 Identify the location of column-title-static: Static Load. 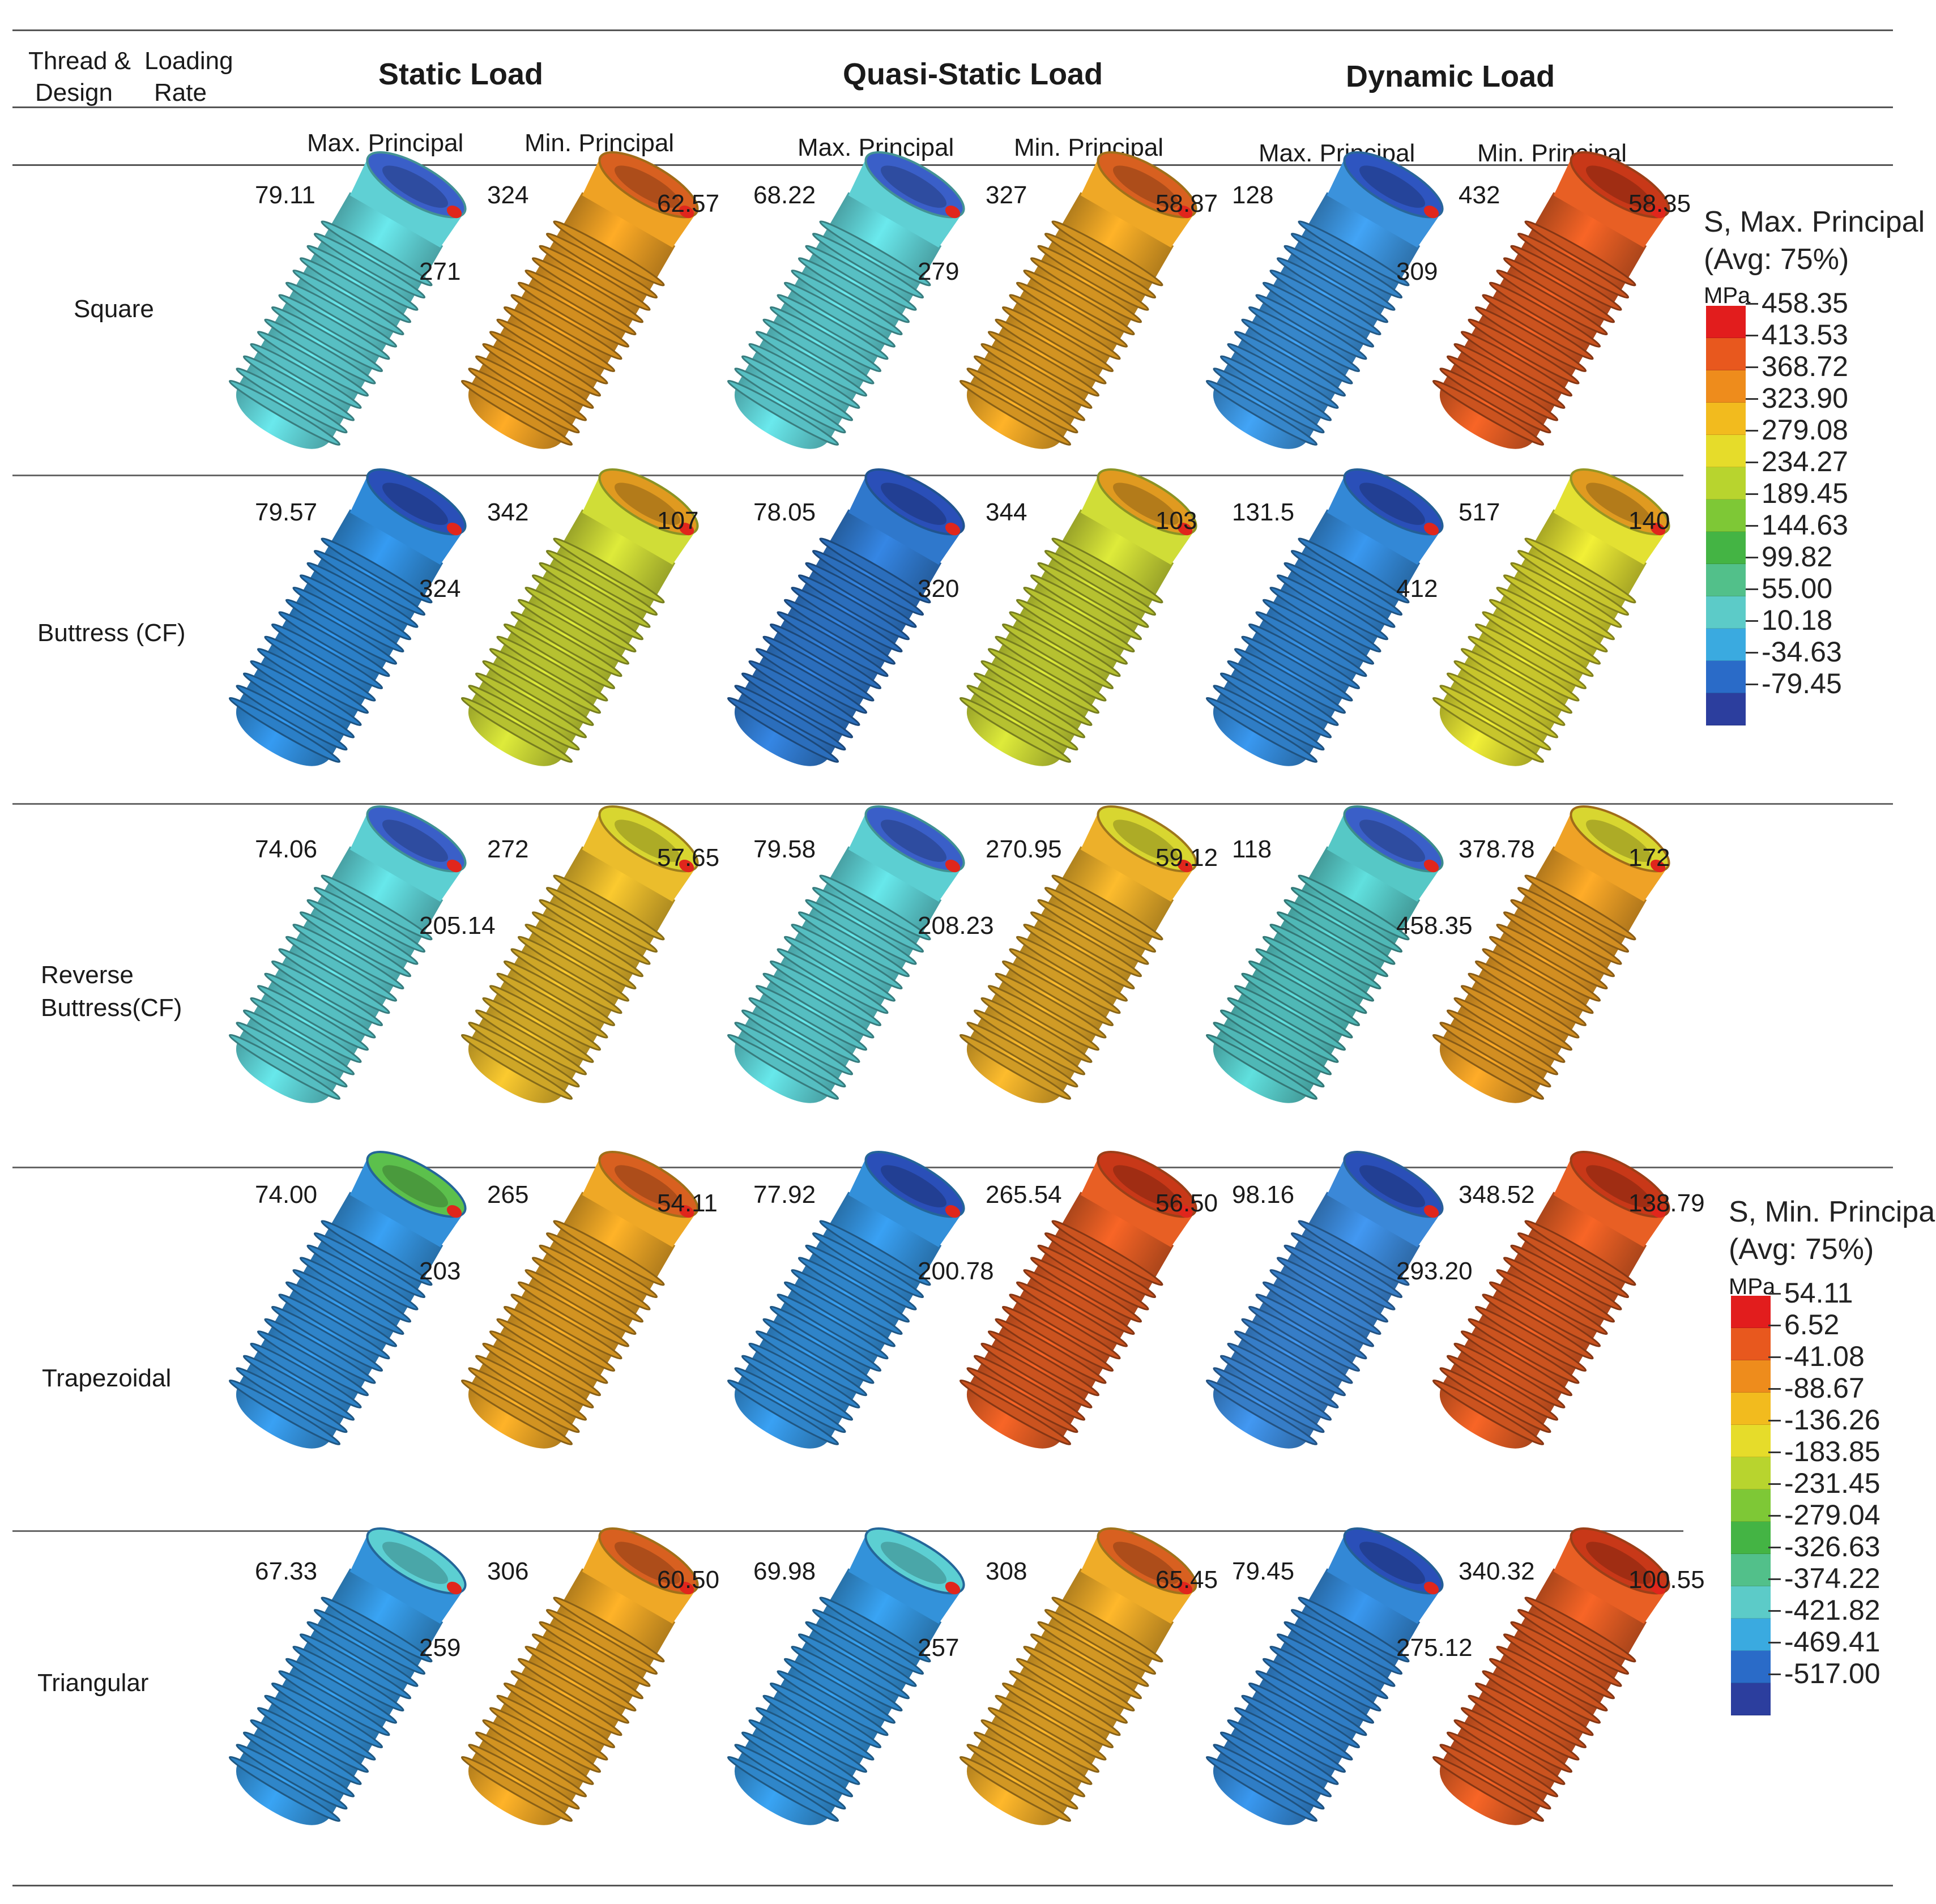
(461, 74).